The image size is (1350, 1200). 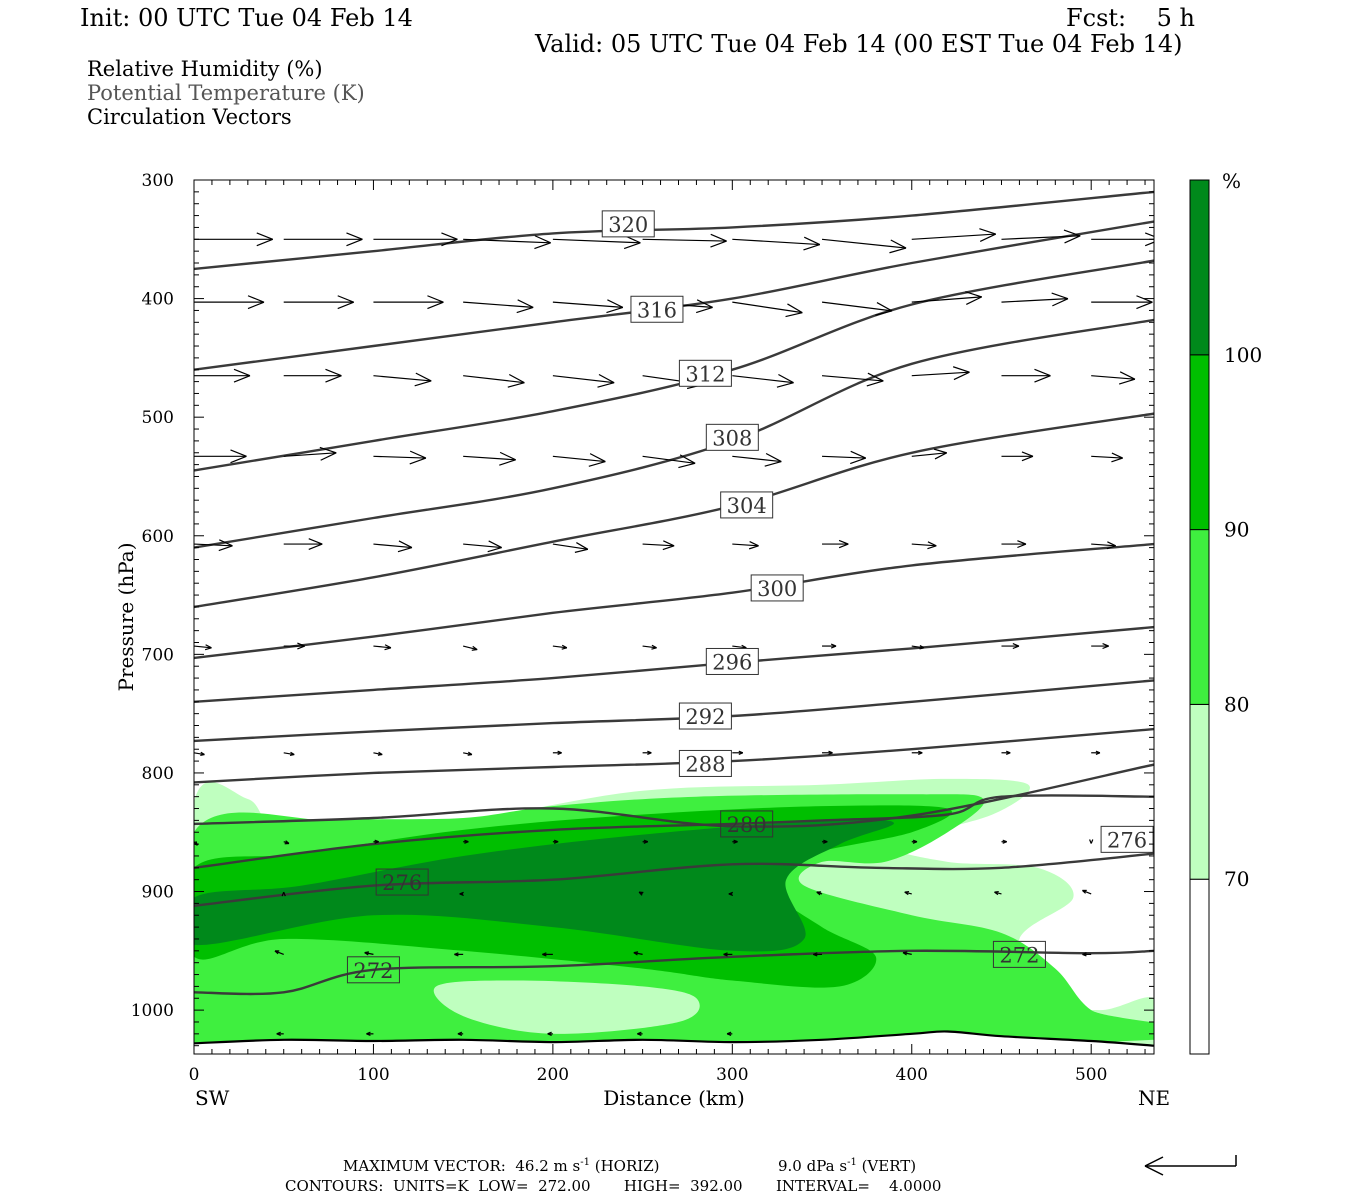 What do you see at coordinates (705, 763) in the screenshot?
I see `theta-label-288: 288` at bounding box center [705, 763].